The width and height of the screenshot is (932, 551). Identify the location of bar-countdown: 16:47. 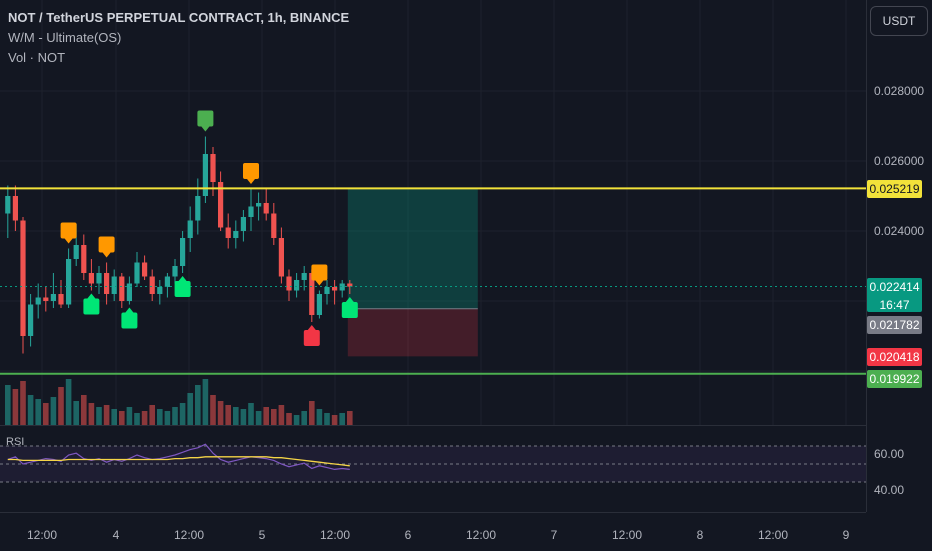
(894, 305).